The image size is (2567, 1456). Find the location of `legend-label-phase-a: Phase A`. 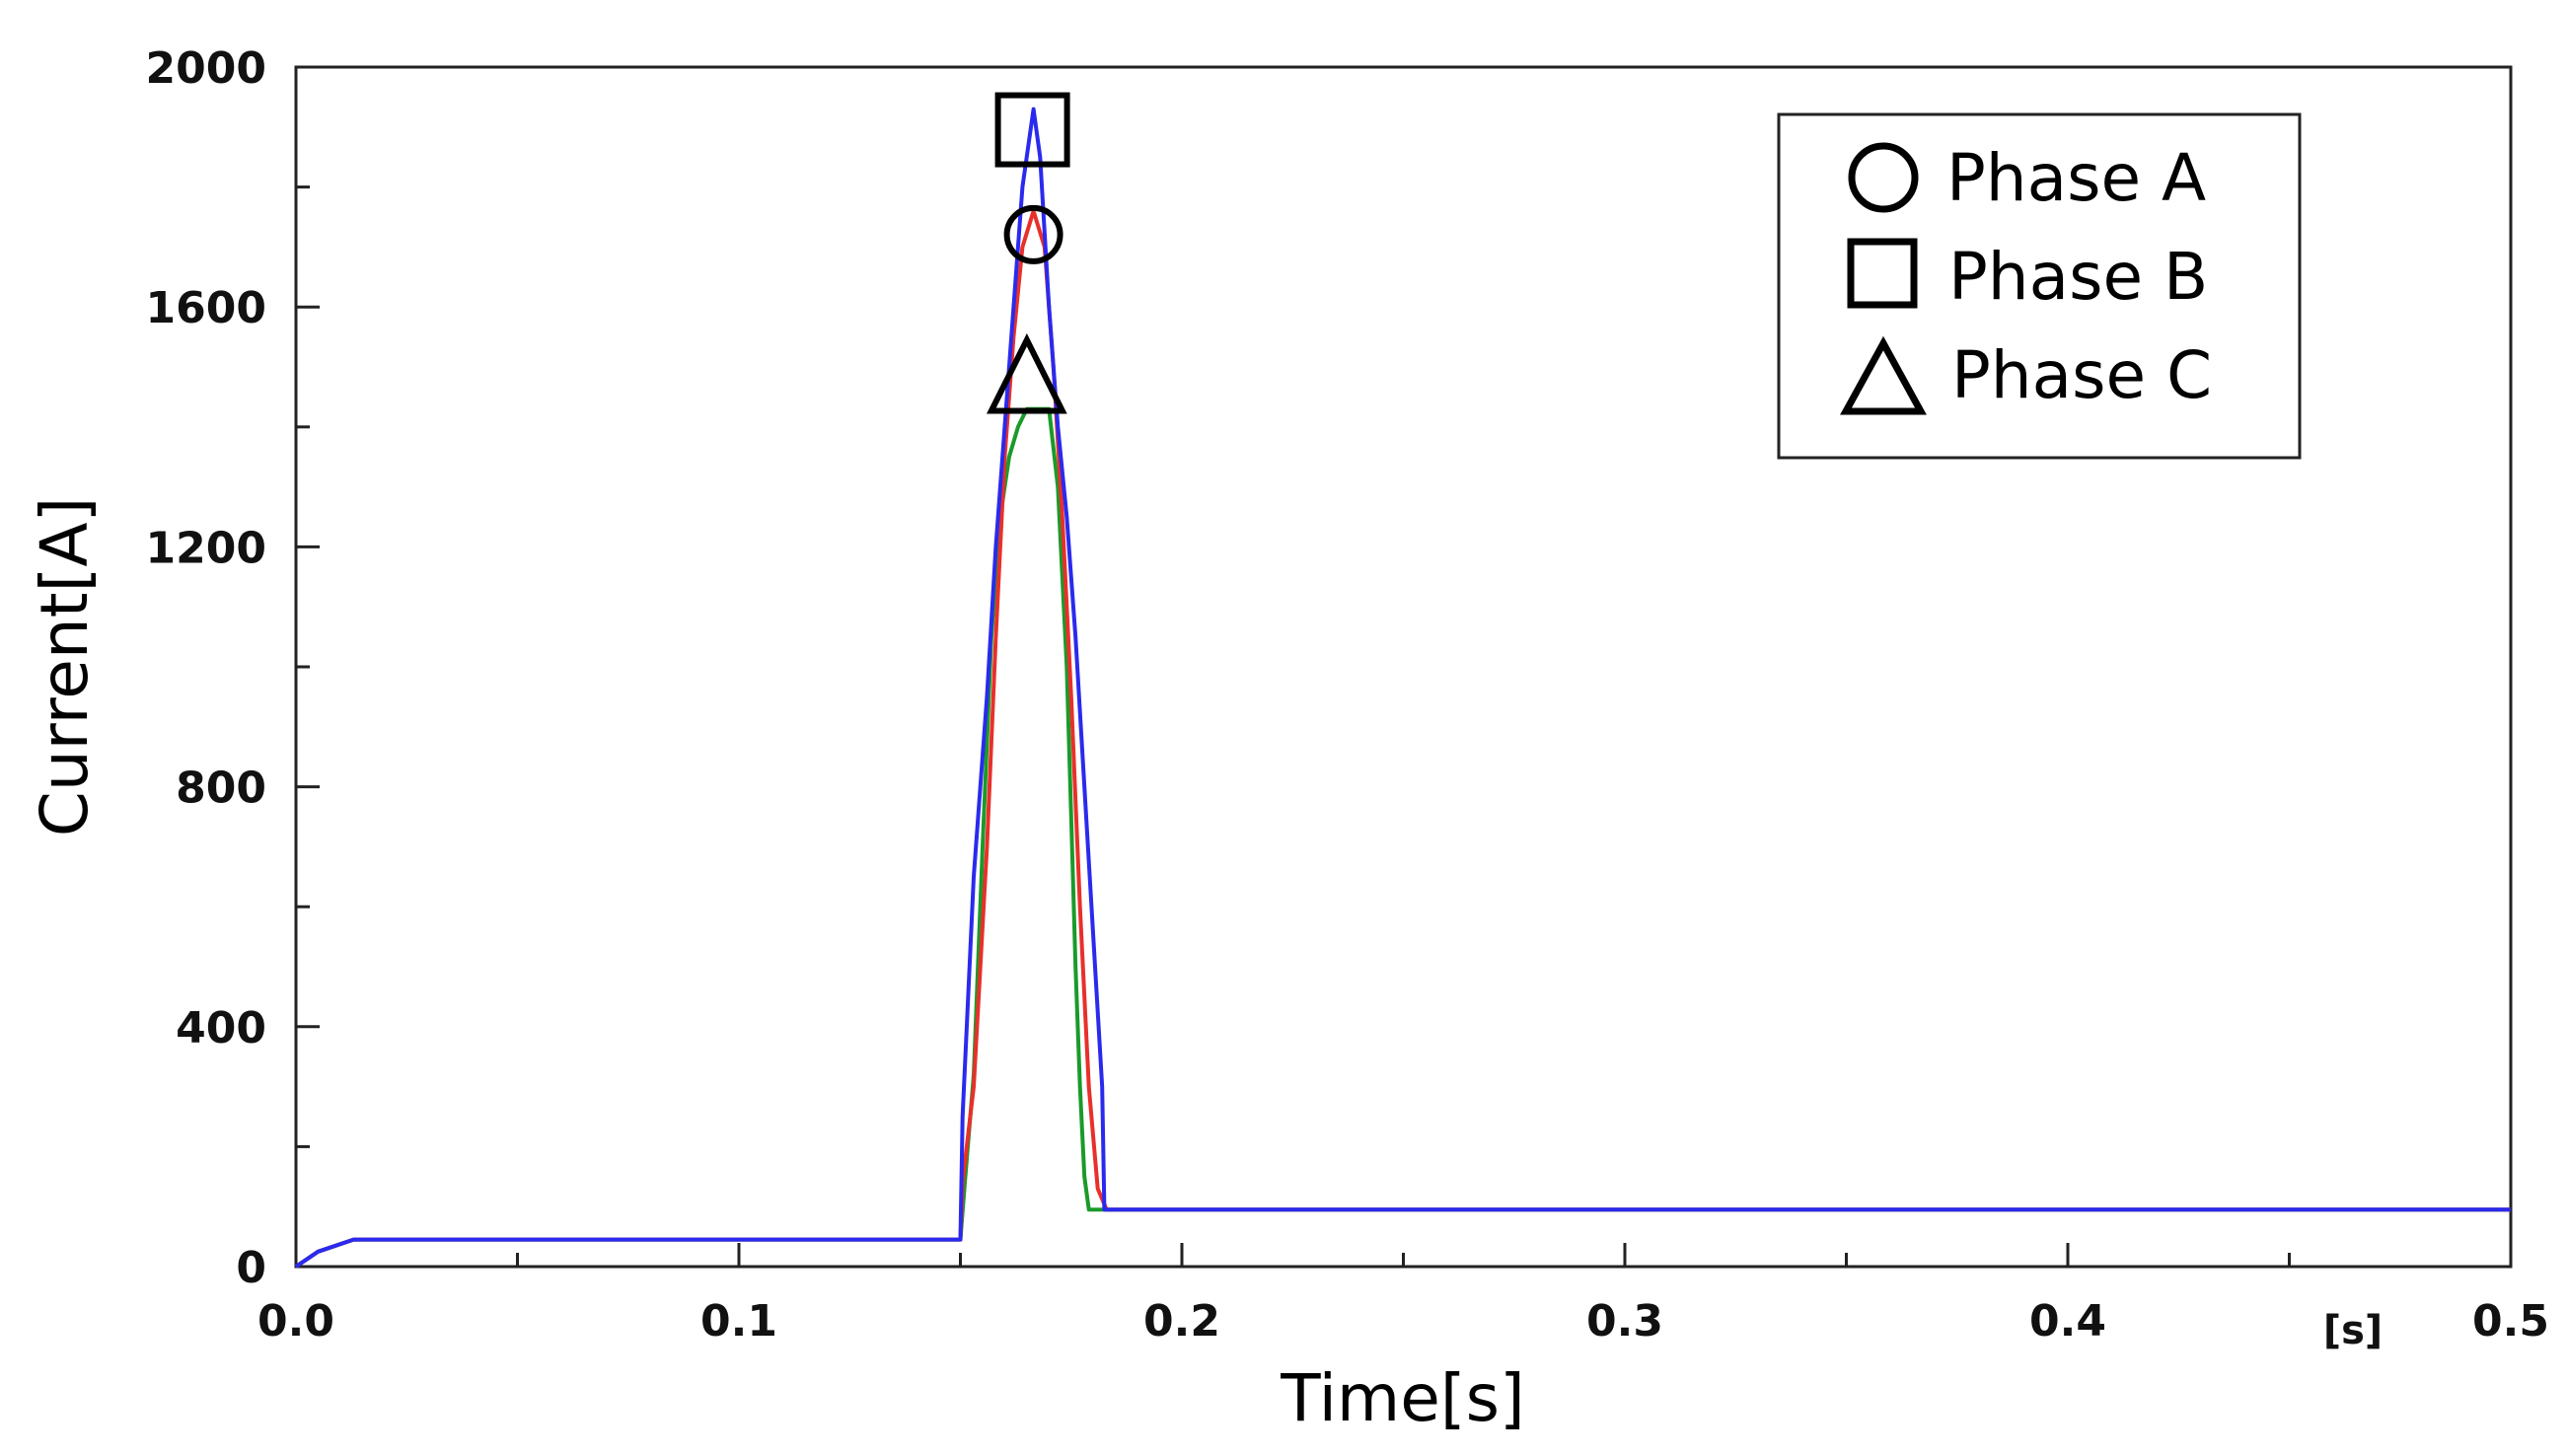

legend-label-phase-a: Phase A is located at coordinates (2076, 178).